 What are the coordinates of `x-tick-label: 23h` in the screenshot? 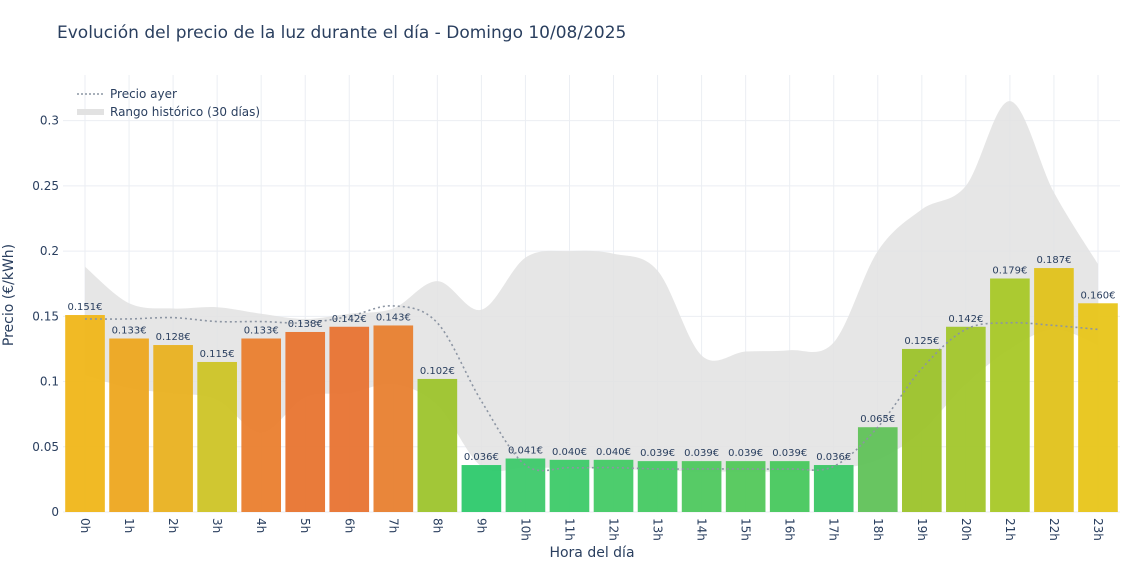 It's located at (1098, 529).